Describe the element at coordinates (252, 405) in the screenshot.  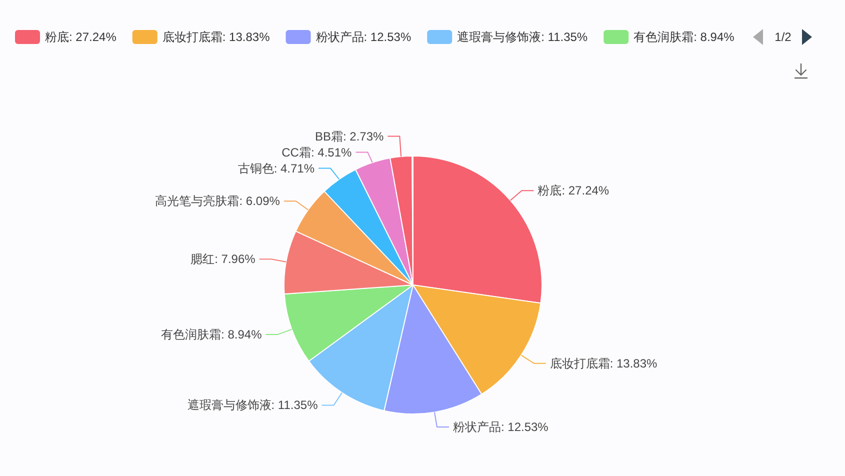
I see `slice-label: 遮瑕膏与修饰液: 11.35%` at that location.